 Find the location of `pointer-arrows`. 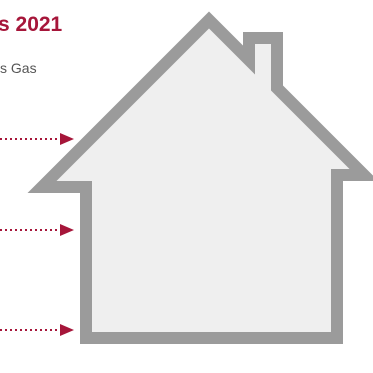

pointer-arrows is located at coordinates (37, 234).